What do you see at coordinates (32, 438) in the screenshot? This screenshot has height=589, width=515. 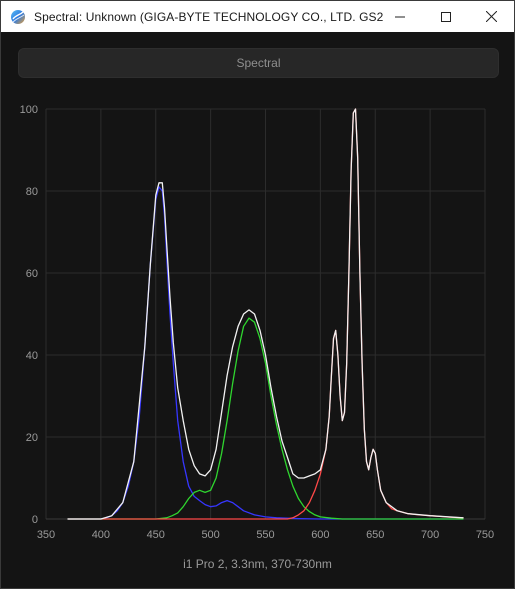 I see `y-tick-label: 20` at bounding box center [32, 438].